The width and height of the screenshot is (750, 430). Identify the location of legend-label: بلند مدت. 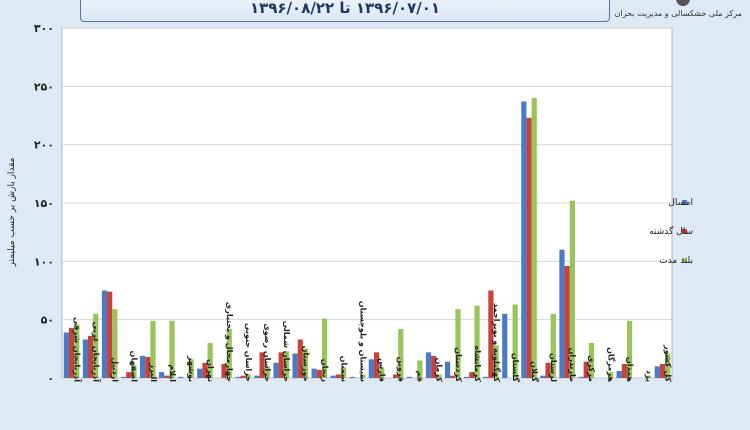
(676, 261).